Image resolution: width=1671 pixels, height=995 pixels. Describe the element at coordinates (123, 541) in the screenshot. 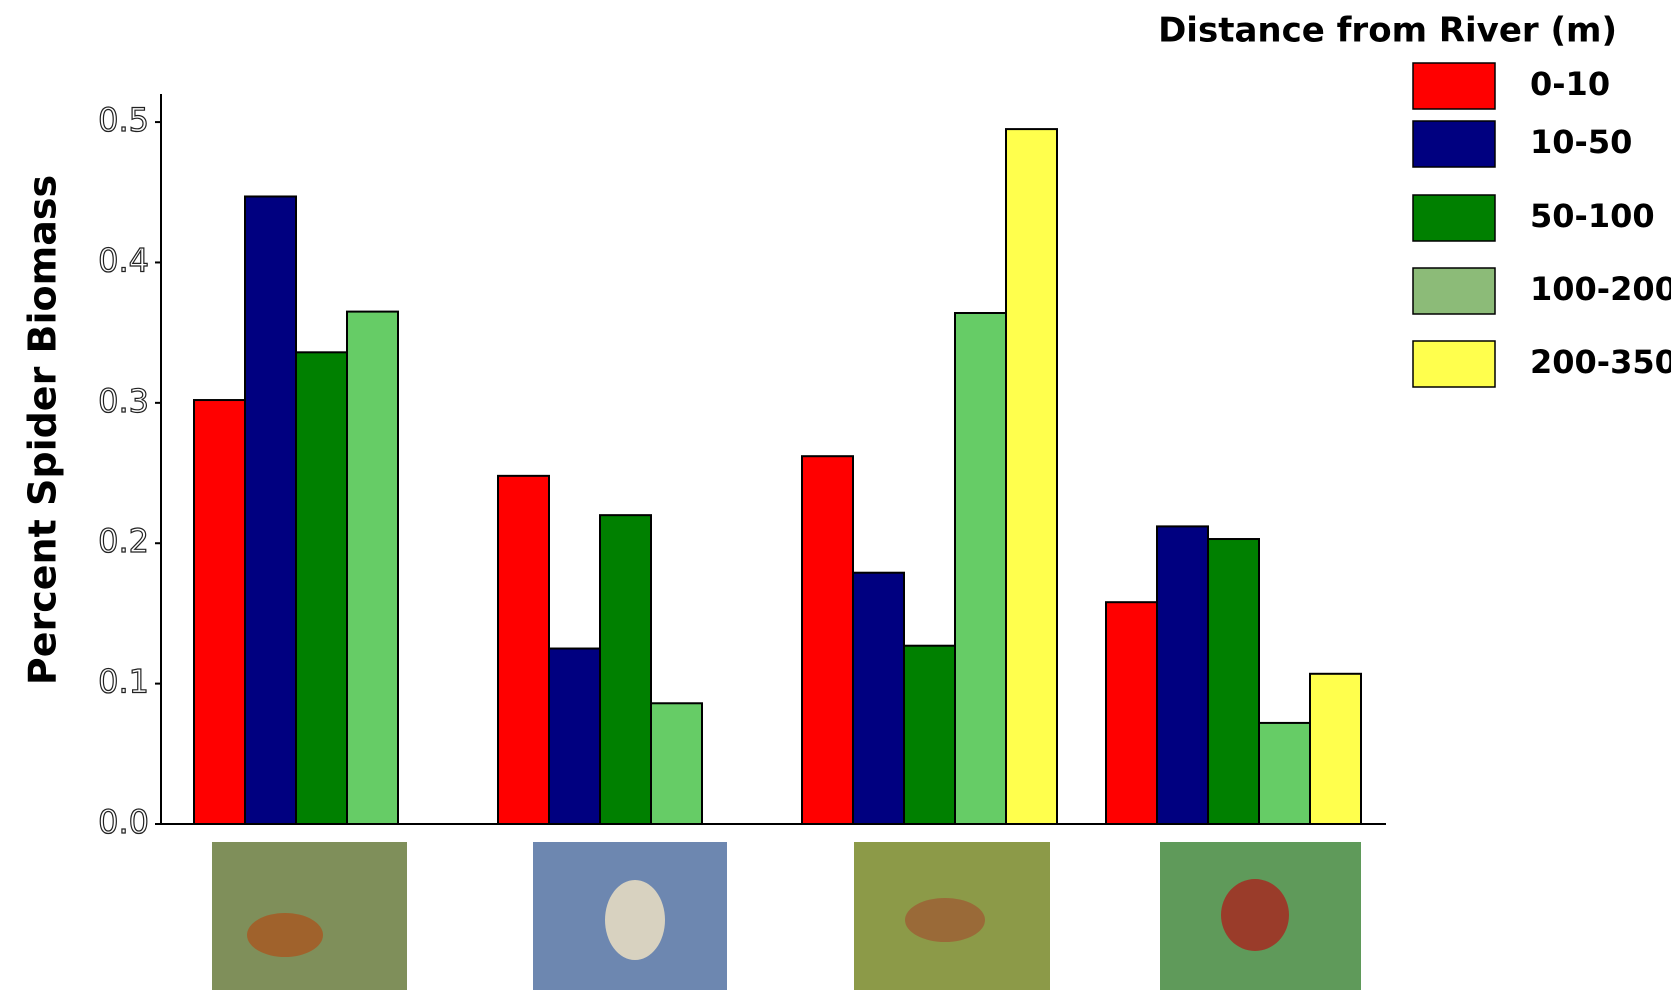

I see `y-tick-label: 0.2` at that location.